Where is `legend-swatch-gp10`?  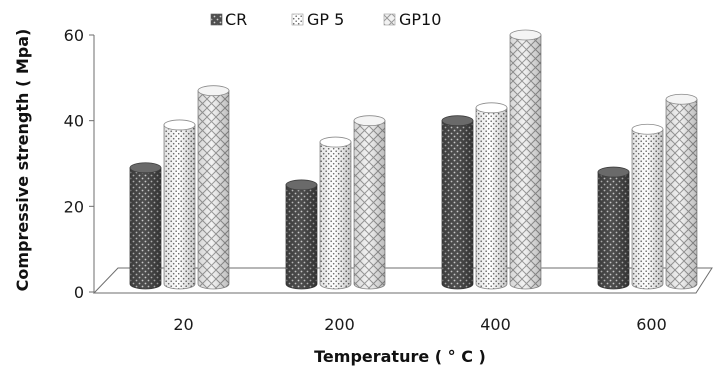
legend-swatch-gp10 is located at coordinates (389, 19).